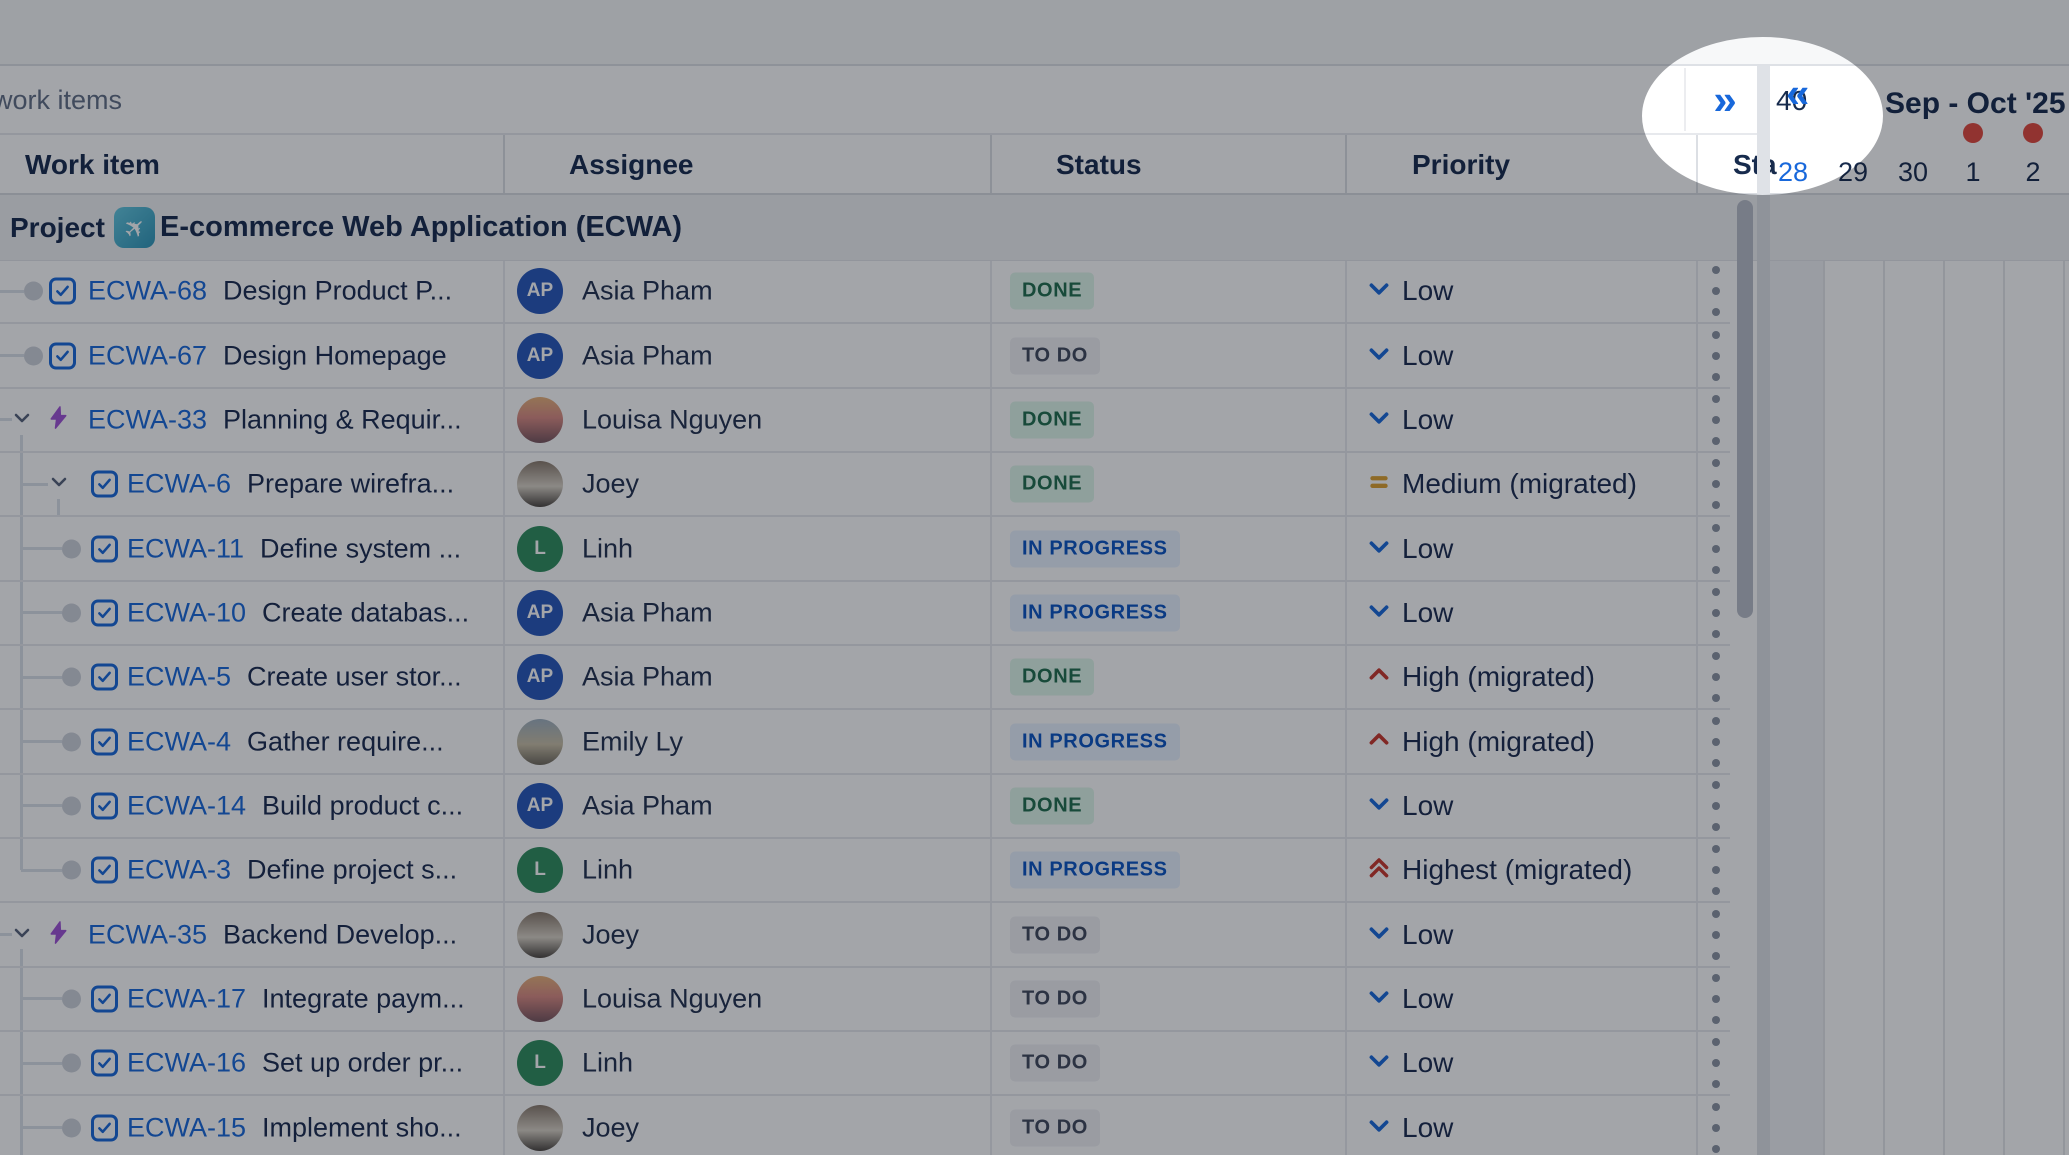 The image size is (2069, 1155). I want to click on work-item-key: ECWA-6, so click(179, 483).